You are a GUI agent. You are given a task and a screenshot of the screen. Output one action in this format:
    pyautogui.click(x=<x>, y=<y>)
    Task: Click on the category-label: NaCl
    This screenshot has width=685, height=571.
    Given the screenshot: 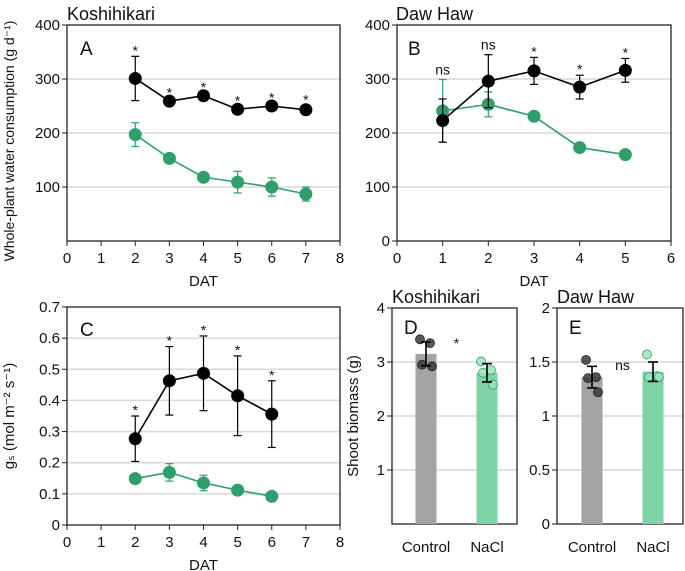 What is the action you would take?
    pyautogui.click(x=652, y=547)
    